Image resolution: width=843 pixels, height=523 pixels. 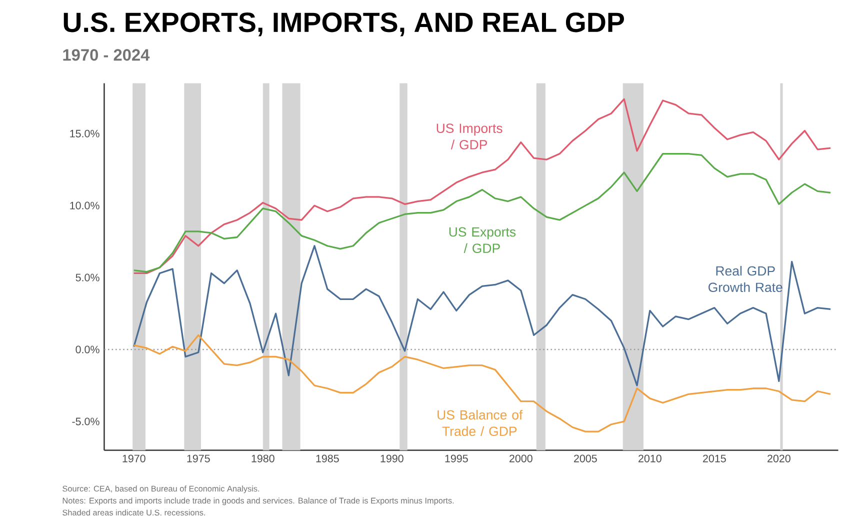 I want to click on x-tick-label: 2015, so click(x=714, y=458).